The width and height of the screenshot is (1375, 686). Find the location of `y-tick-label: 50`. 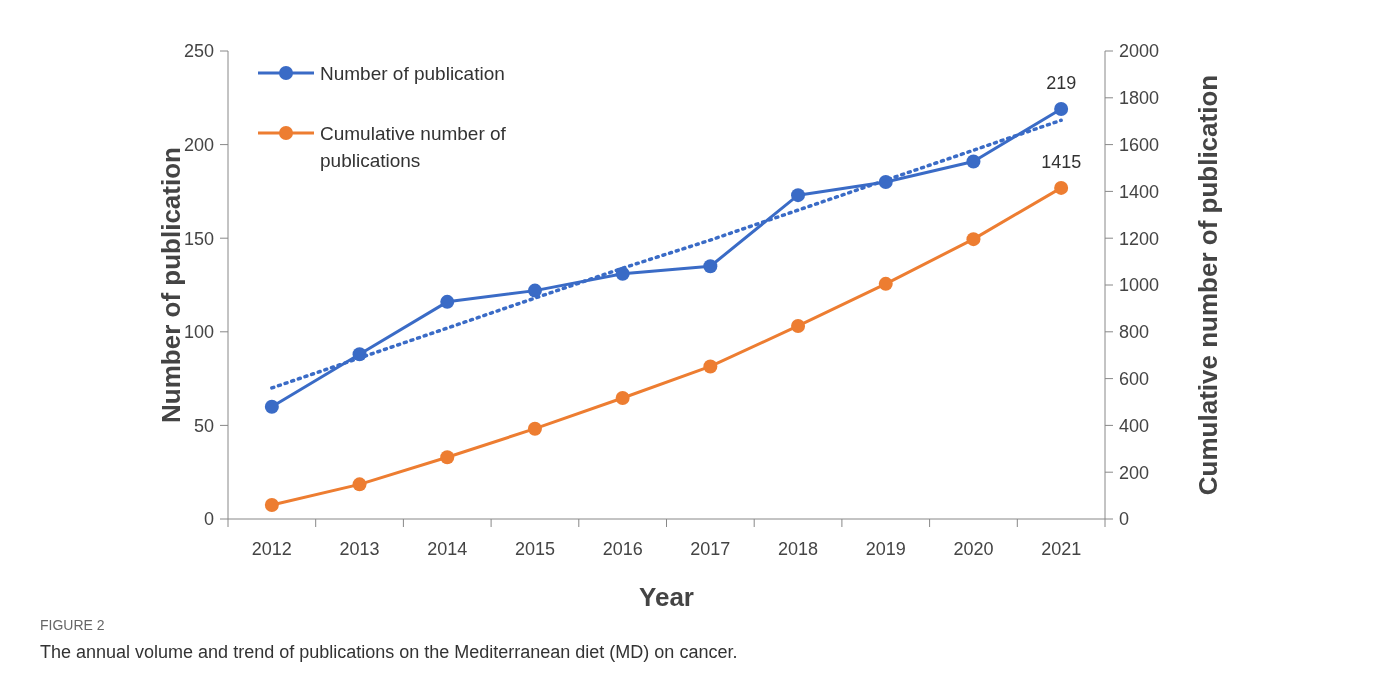

y-tick-label: 50 is located at coordinates (203, 425).